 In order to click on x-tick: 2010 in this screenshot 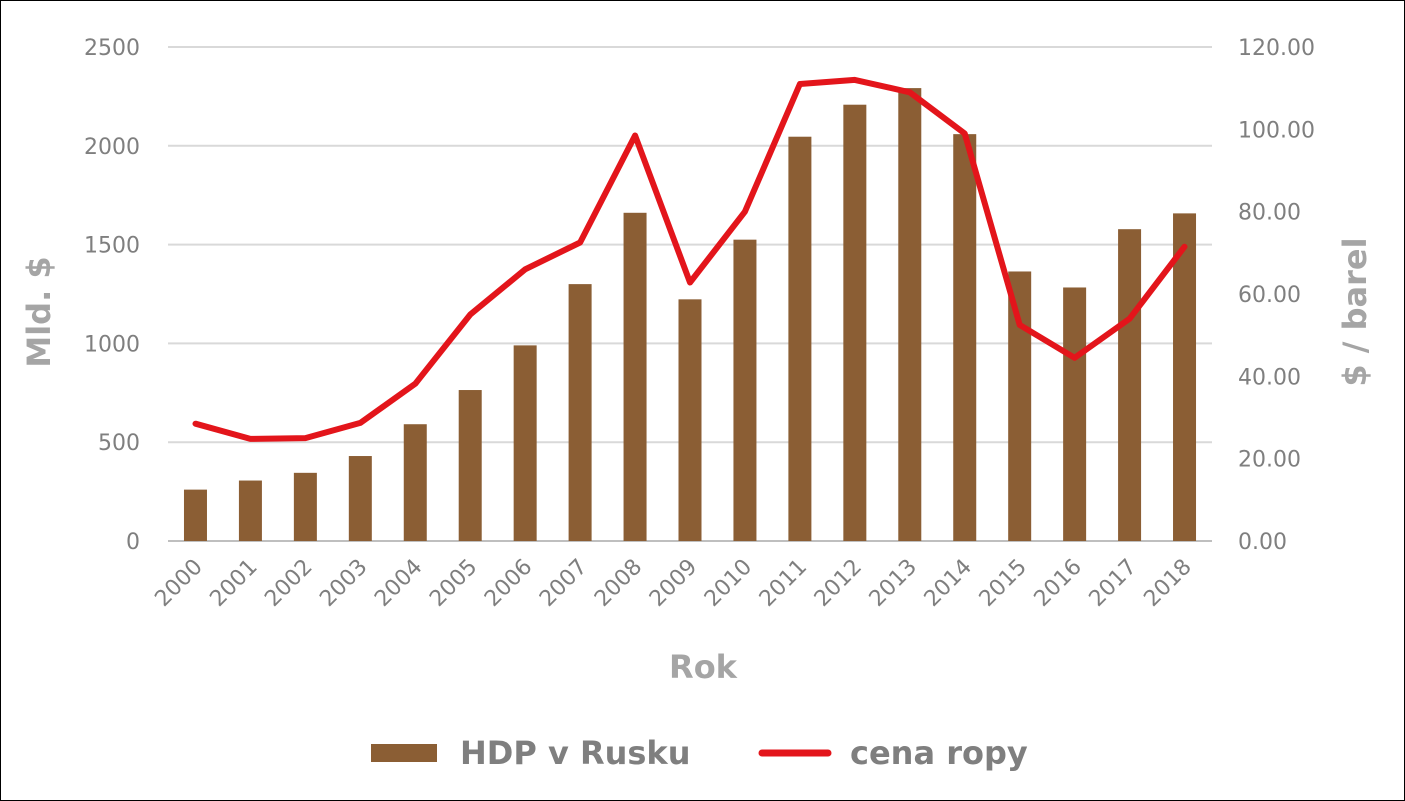, I will do `click(728, 583)`.